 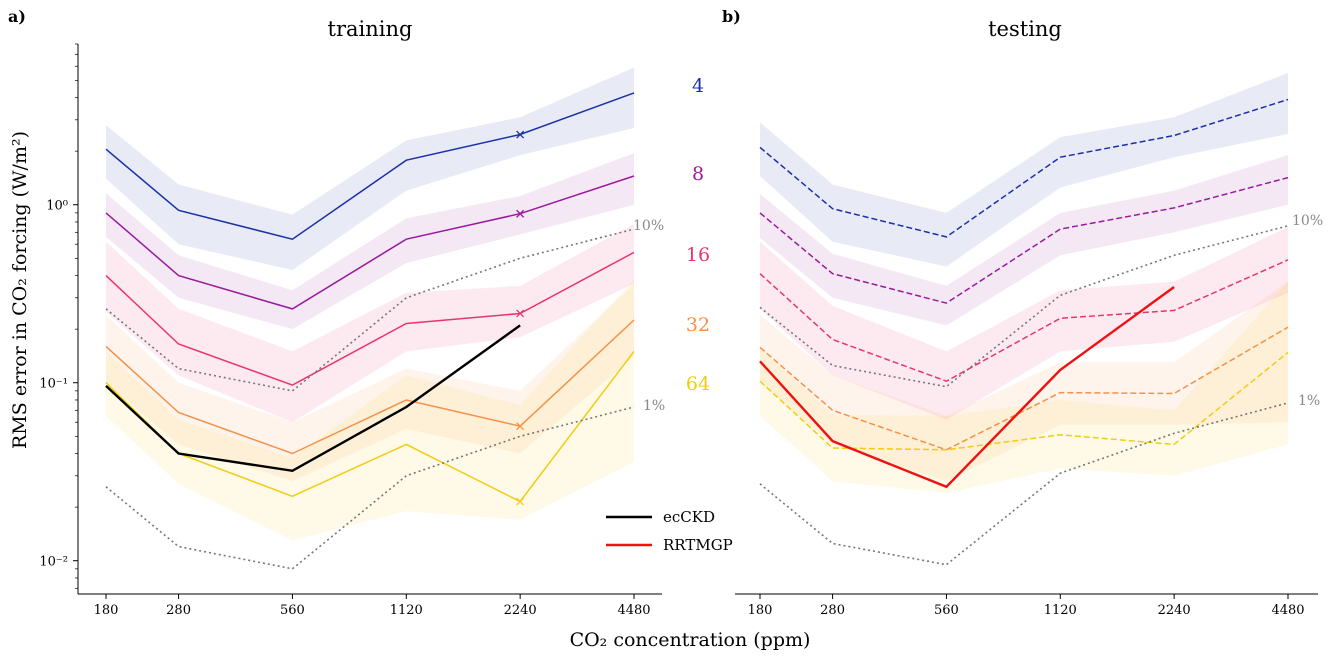 I want to click on band-label-4: 4, so click(x=698, y=86).